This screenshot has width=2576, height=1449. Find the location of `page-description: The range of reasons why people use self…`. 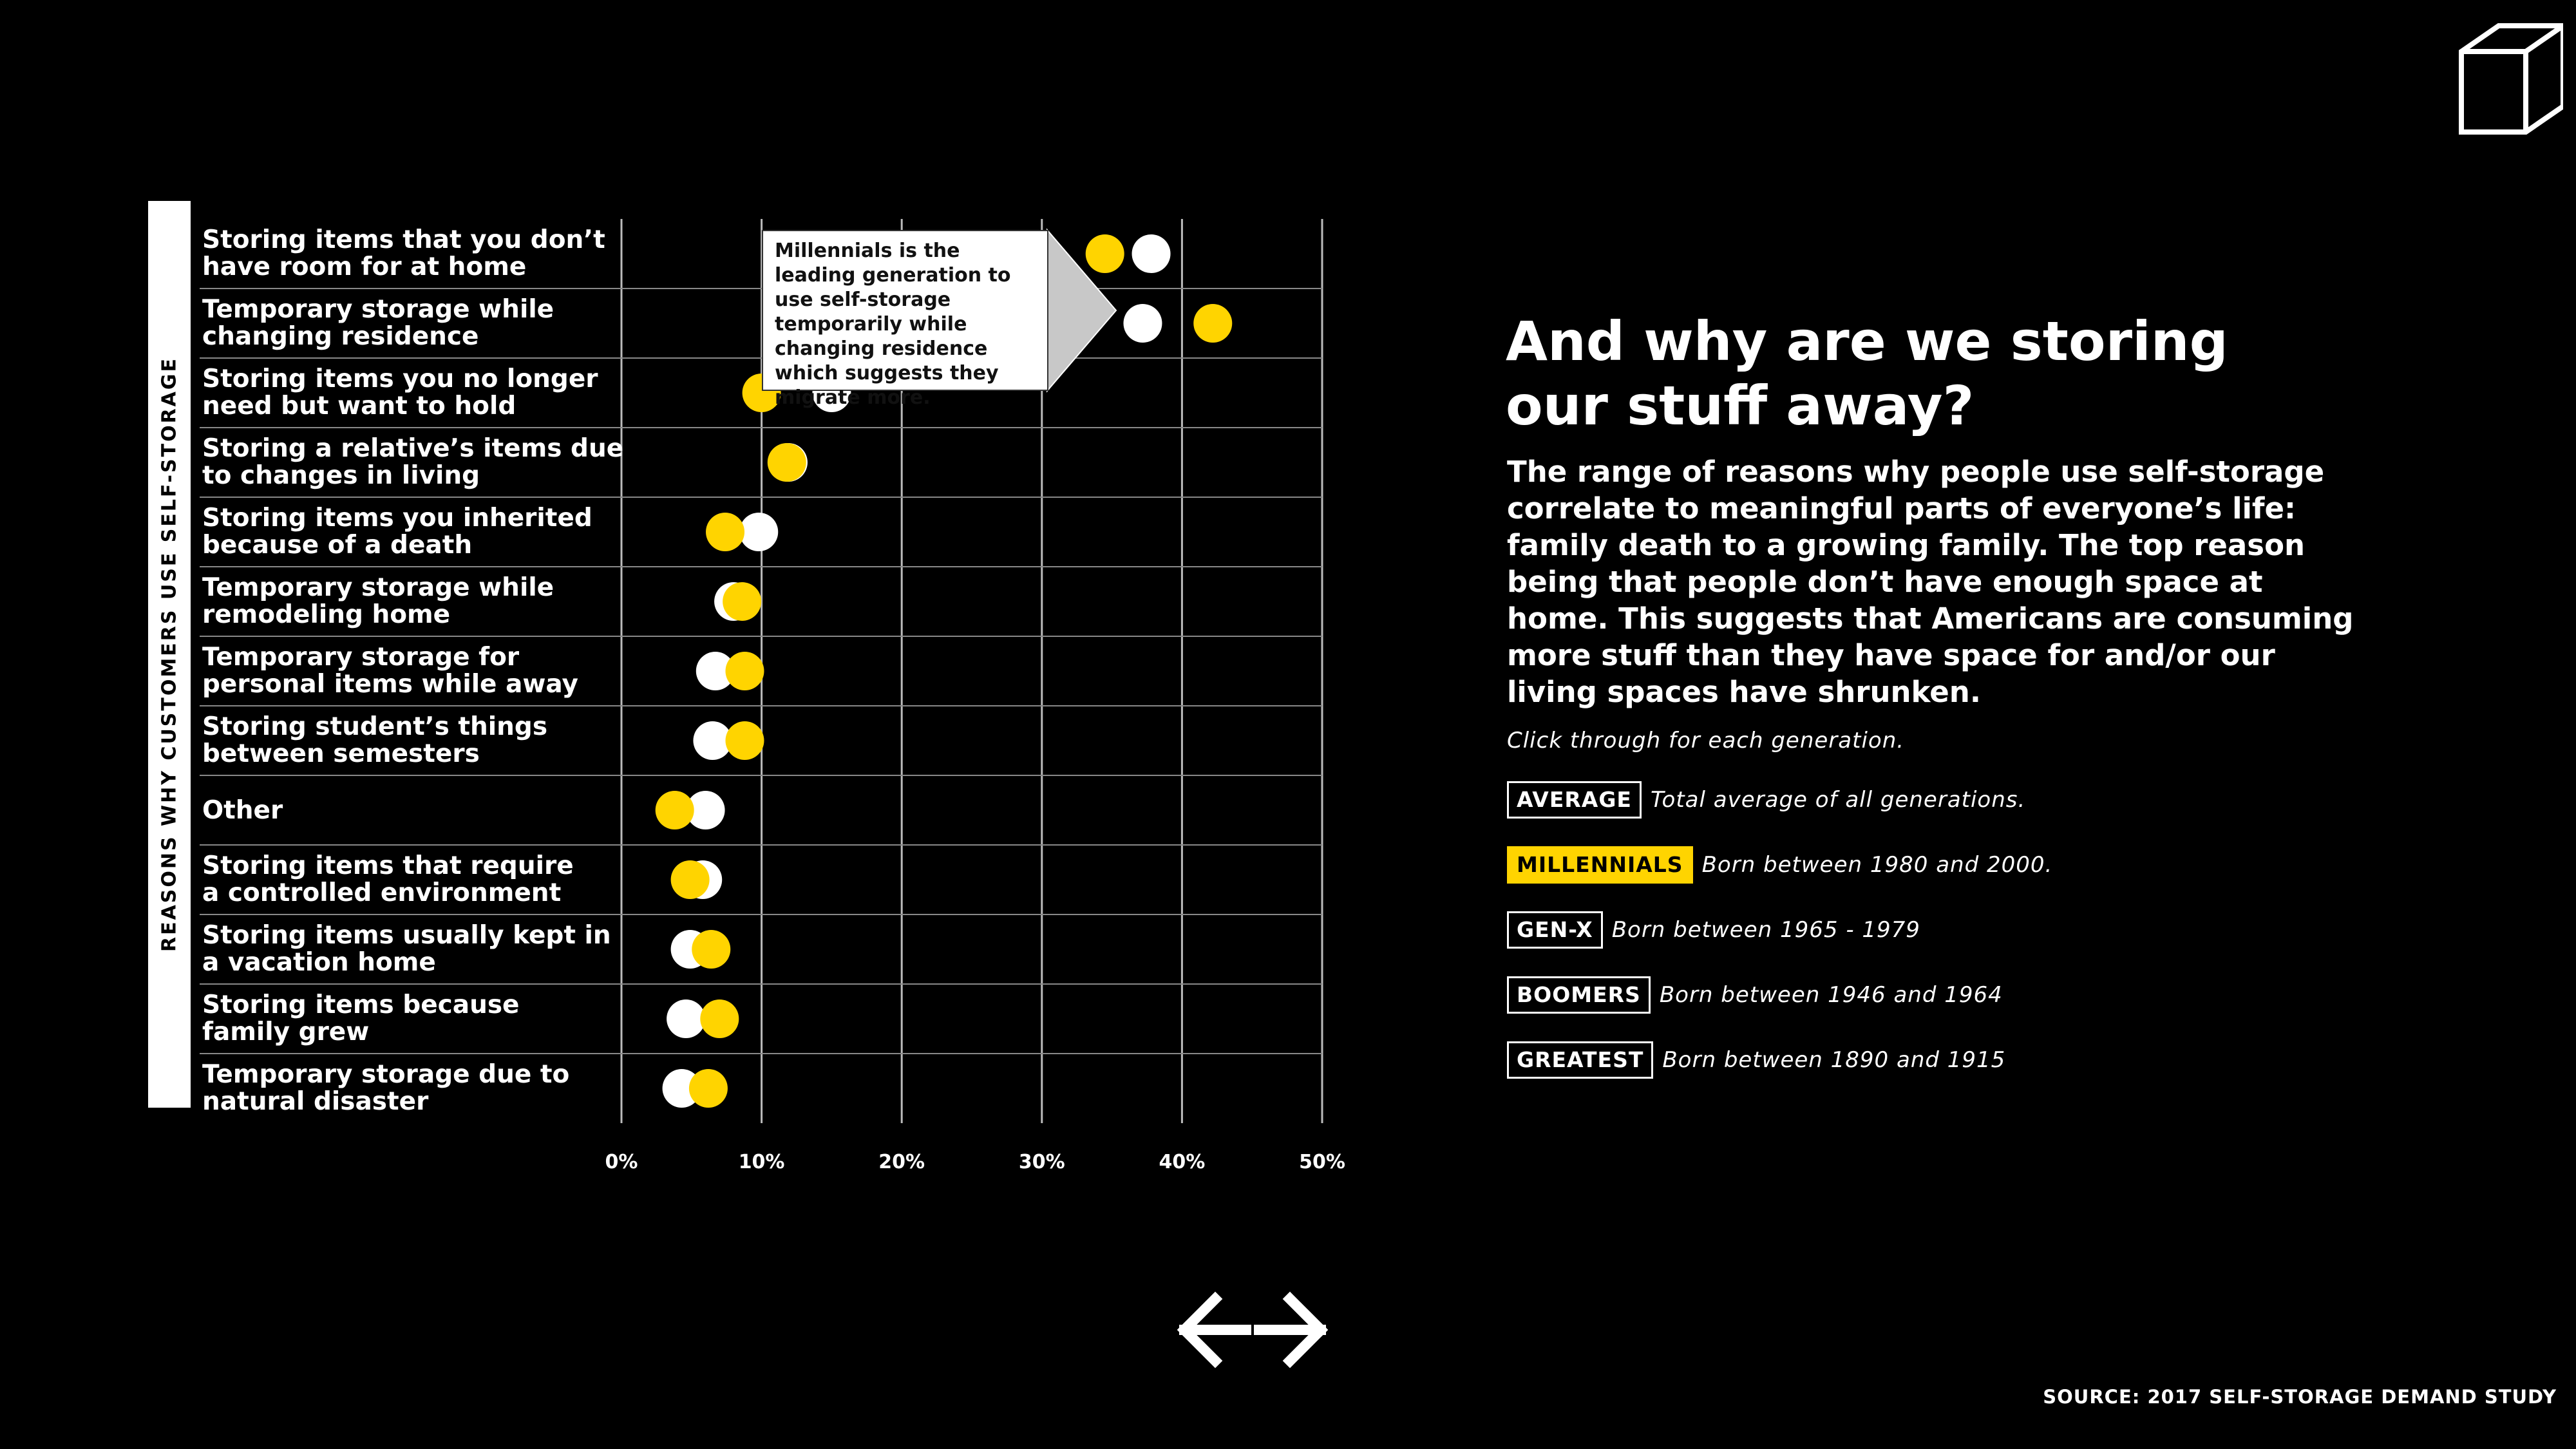

page-description: The range of reasons why people use self… is located at coordinates (1931, 582).